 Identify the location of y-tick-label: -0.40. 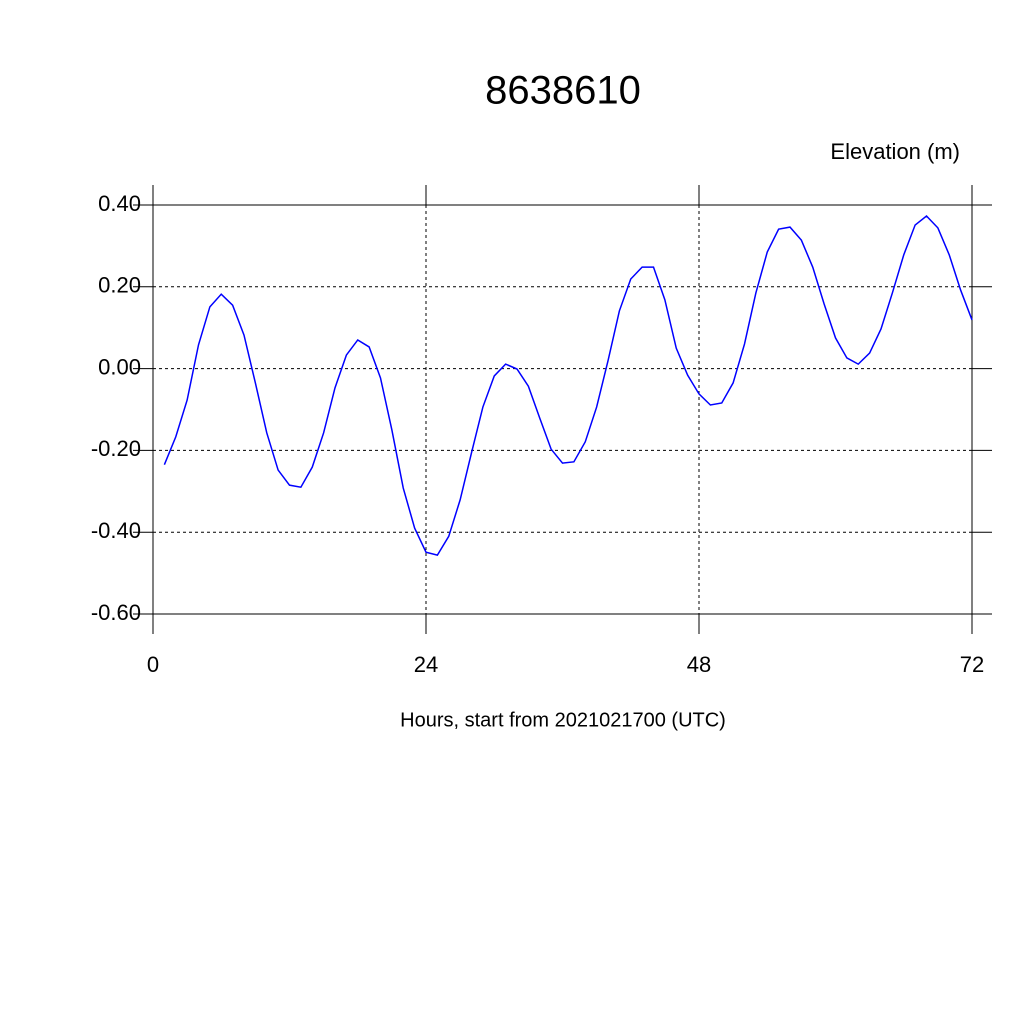
(116, 530).